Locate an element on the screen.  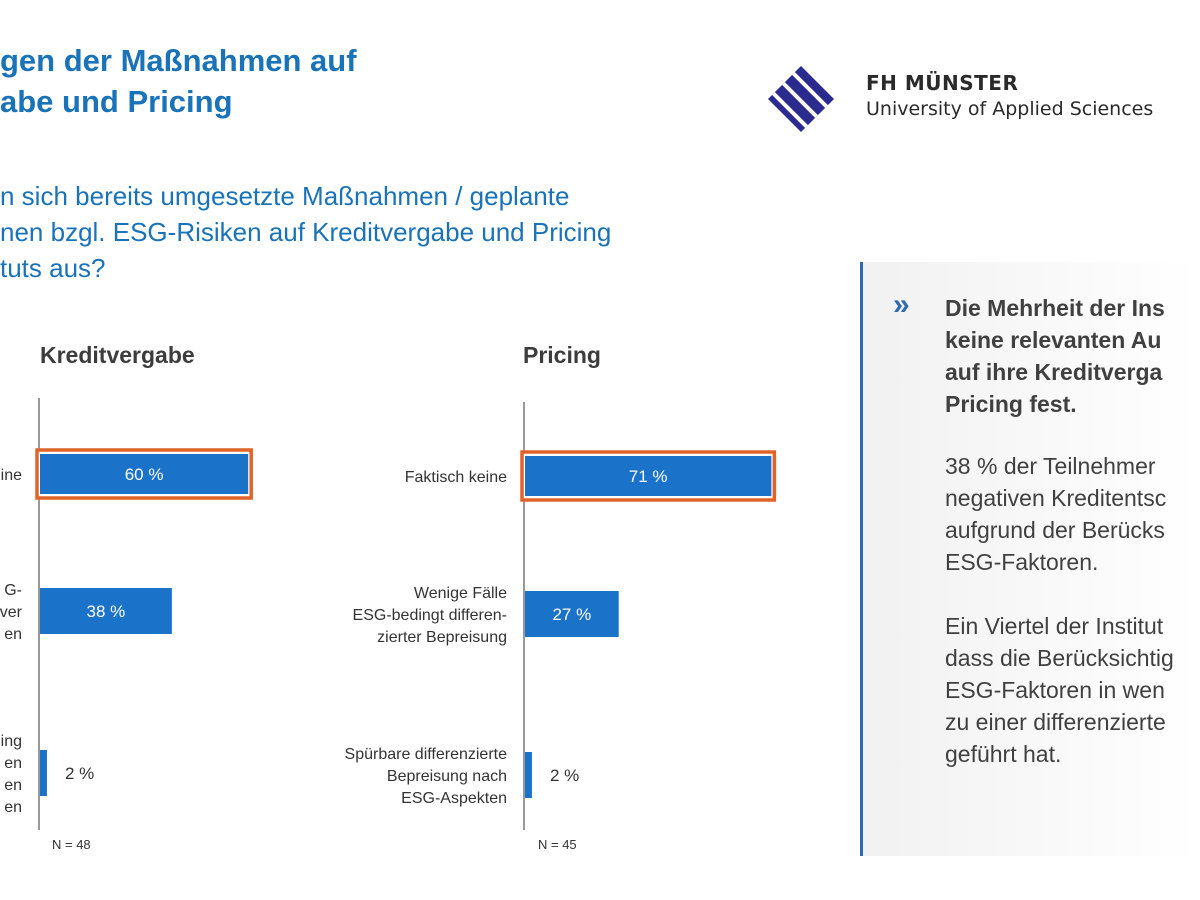
bar-value-label: 60 % is located at coordinates (144, 474).